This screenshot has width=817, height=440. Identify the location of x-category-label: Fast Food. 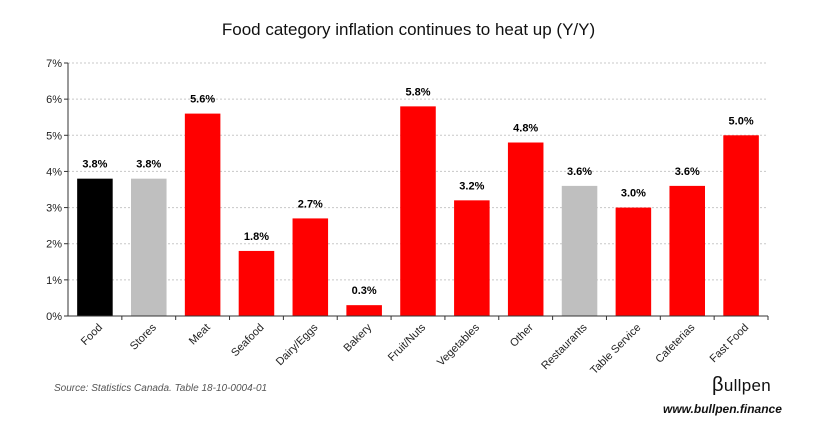
(730, 344).